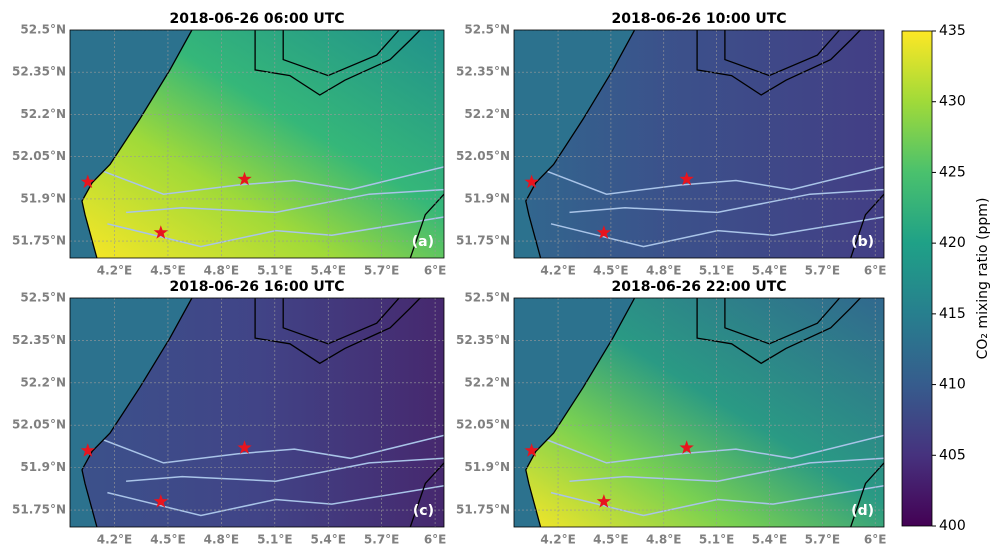 The height and width of the screenshot is (550, 992). Describe the element at coordinates (952, 385) in the screenshot. I see `colorbar-tick-label: 410` at that location.